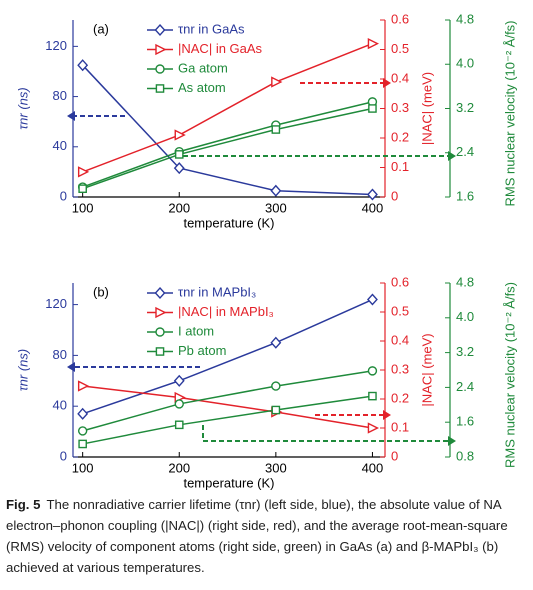 This screenshot has width=533, height=590. I want to click on y-tick-label: 0, so click(63, 455).